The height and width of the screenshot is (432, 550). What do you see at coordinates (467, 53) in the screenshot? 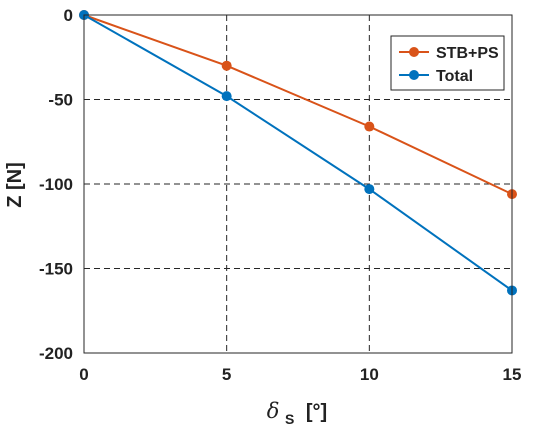
I see `legend-label: STB+PS` at bounding box center [467, 53].